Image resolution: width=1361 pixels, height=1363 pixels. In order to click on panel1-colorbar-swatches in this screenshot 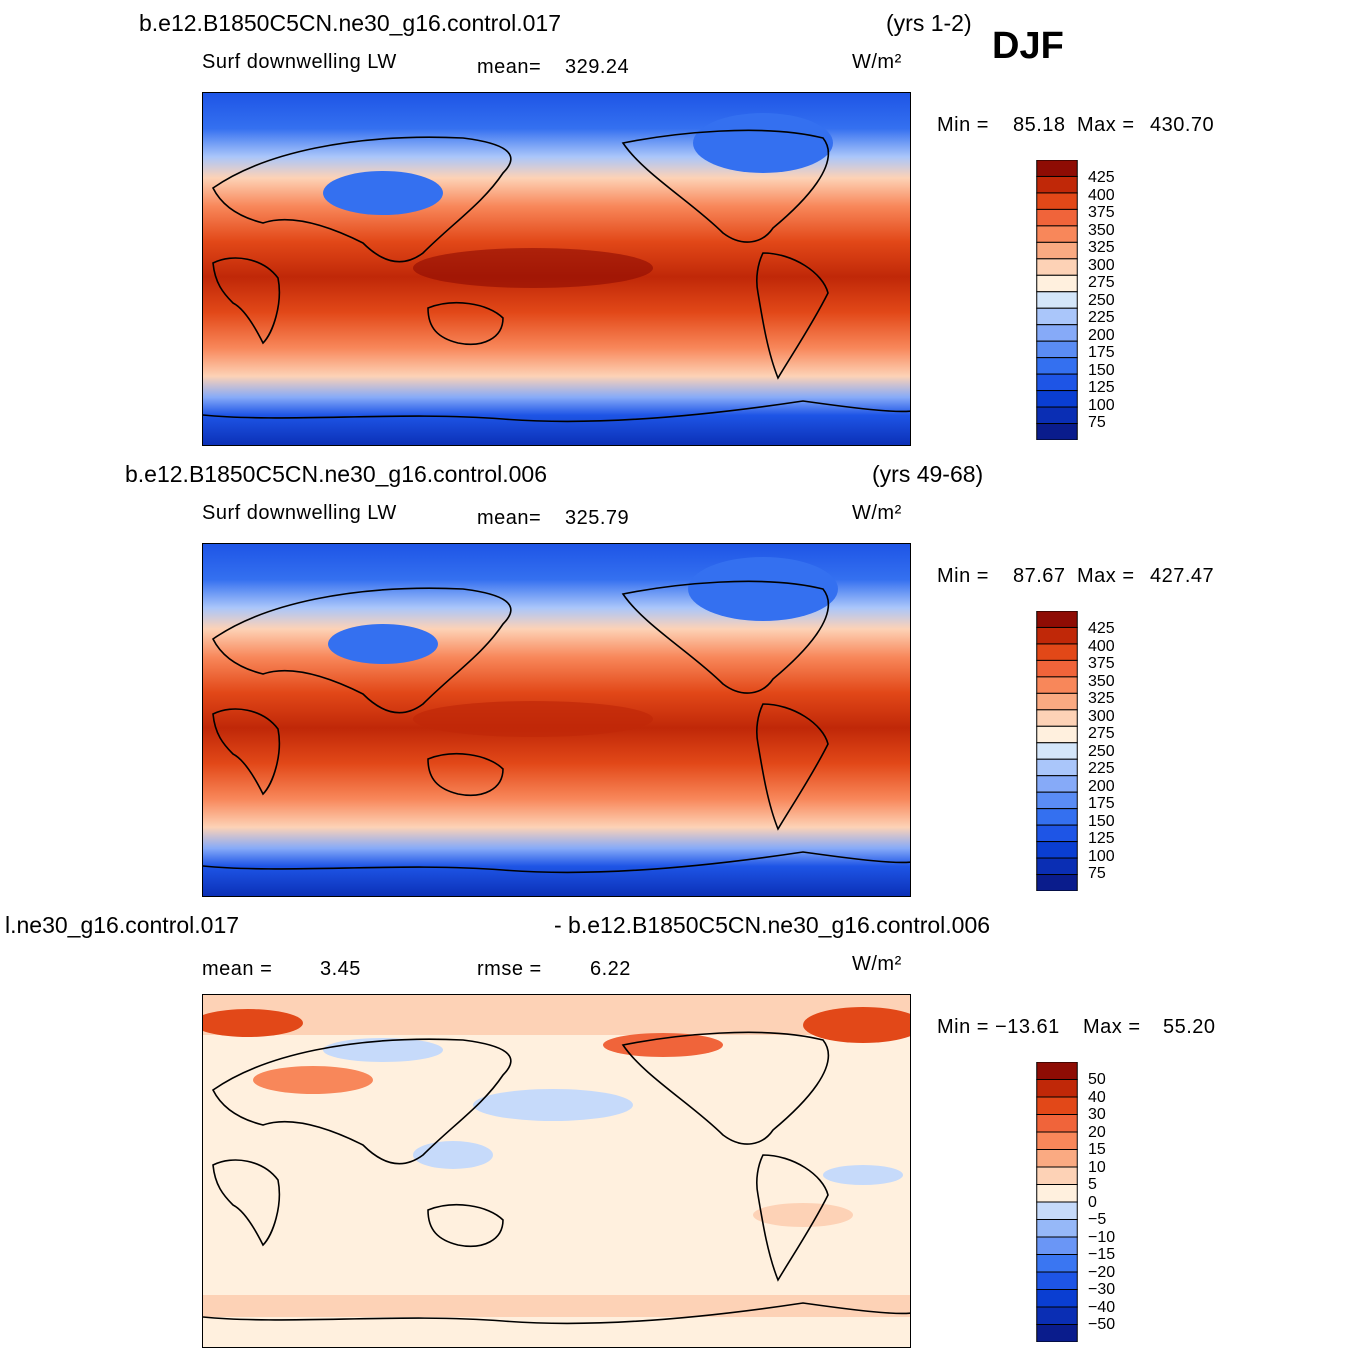, I will do `click(1057, 300)`.